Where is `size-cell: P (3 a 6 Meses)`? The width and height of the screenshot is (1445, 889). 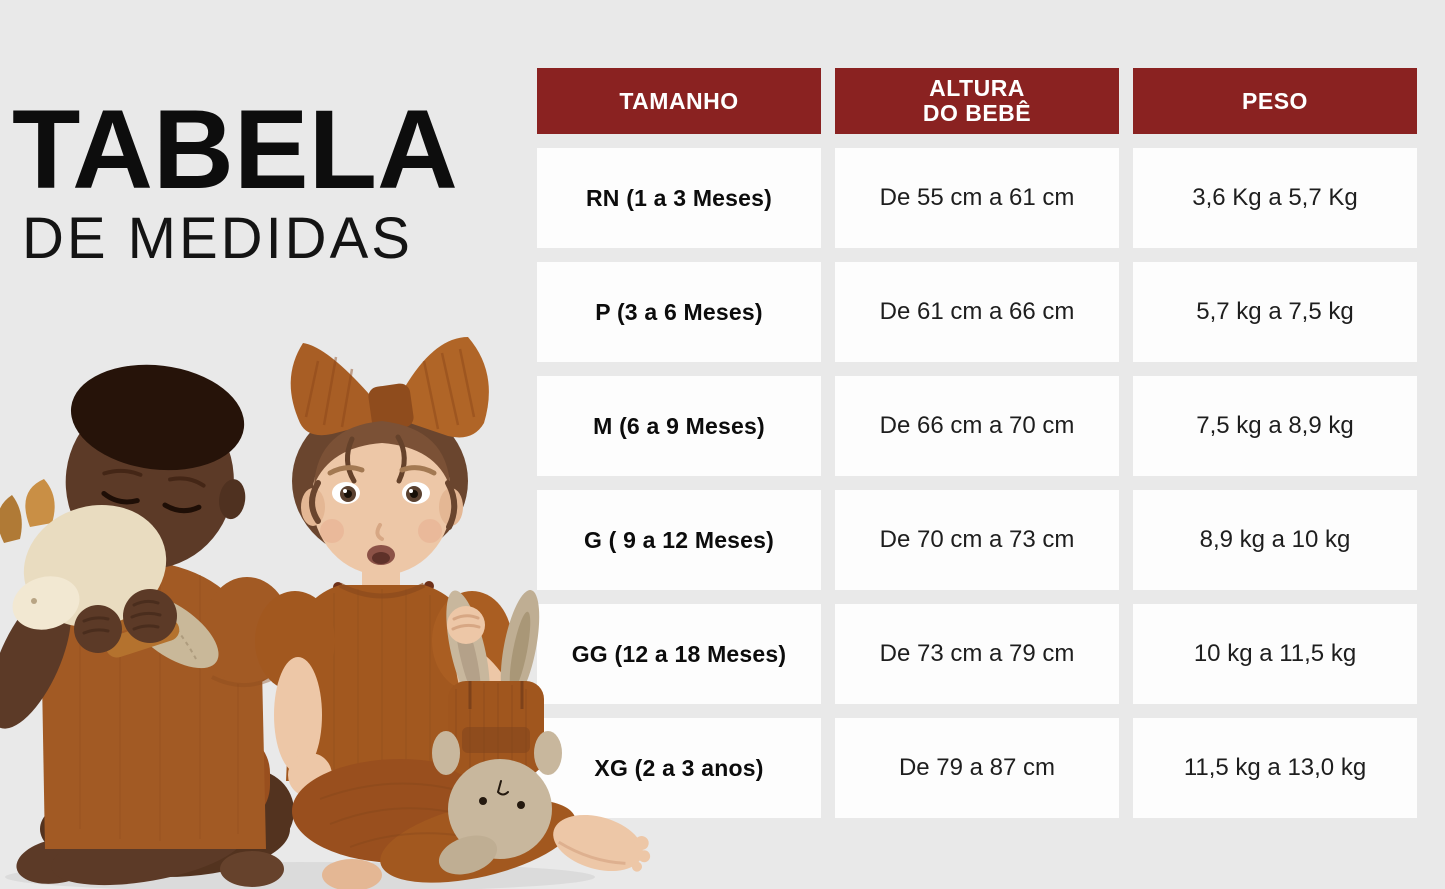
size-cell: P (3 a 6 Meses) is located at coordinates (679, 312).